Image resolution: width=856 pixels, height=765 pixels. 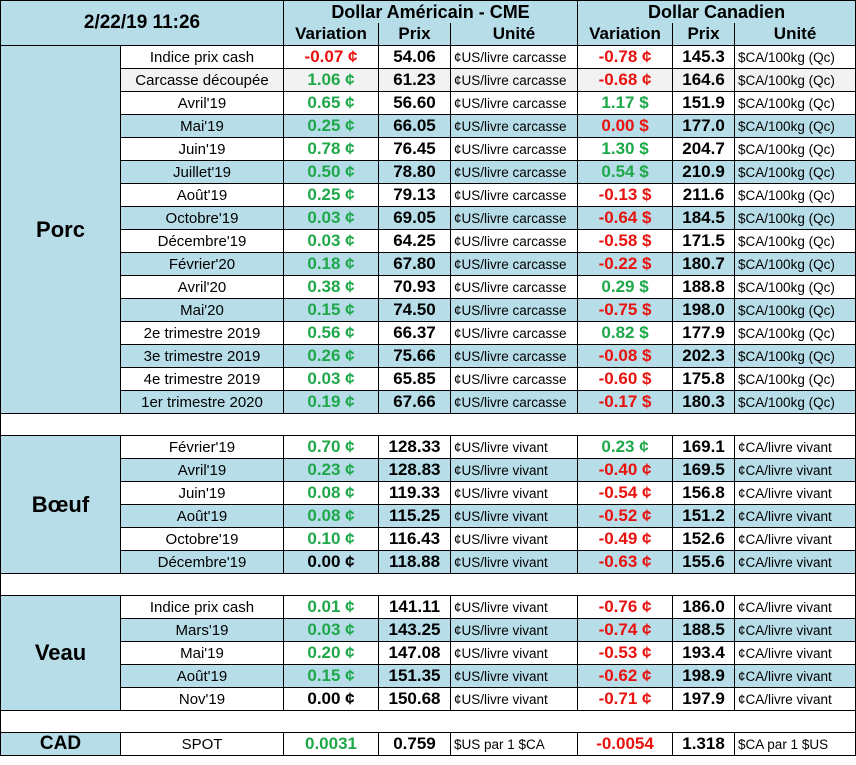 What do you see at coordinates (625, 264) in the screenshot?
I see `cad-variation: -0.22 $` at bounding box center [625, 264].